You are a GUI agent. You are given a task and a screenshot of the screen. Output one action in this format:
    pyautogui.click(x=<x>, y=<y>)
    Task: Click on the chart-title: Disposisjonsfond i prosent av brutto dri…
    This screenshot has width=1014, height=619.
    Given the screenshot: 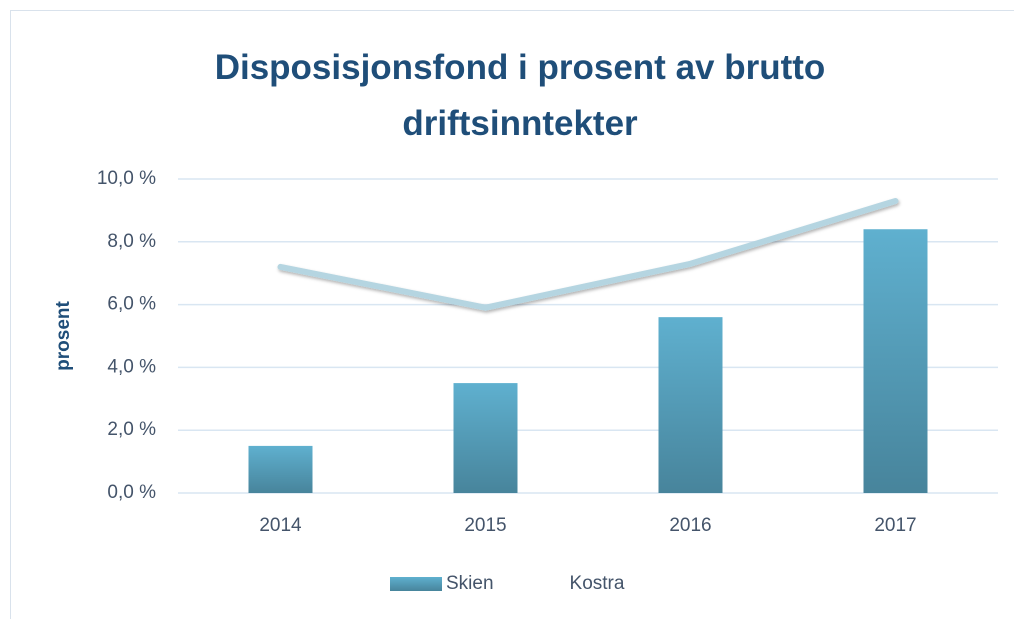 What is the action you would take?
    pyautogui.click(x=520, y=95)
    